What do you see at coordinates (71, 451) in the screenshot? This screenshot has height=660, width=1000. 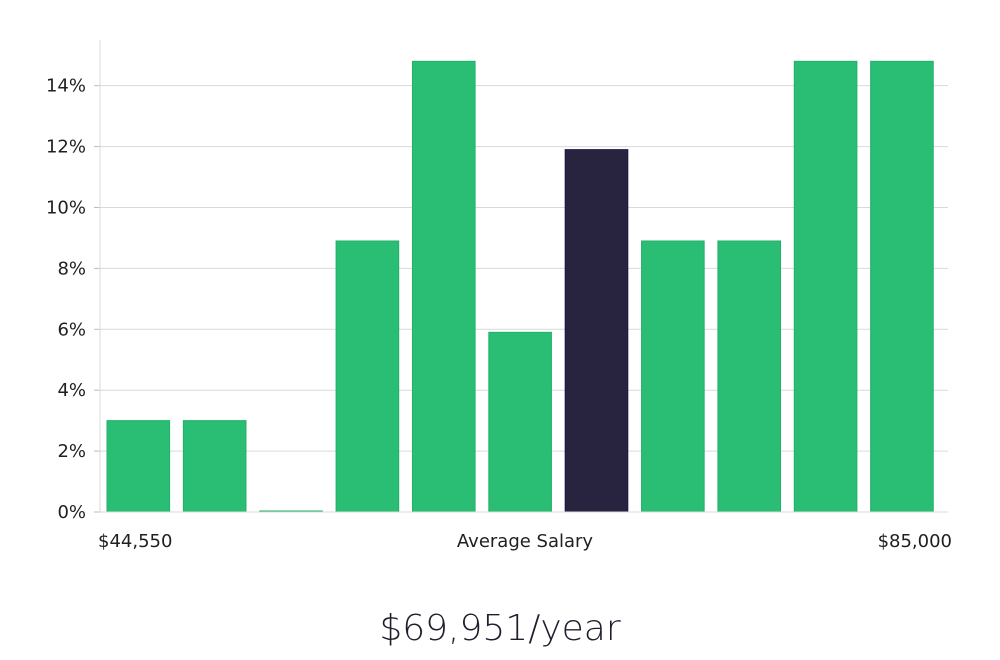 I see `y-tick-label: 2%` at bounding box center [71, 451].